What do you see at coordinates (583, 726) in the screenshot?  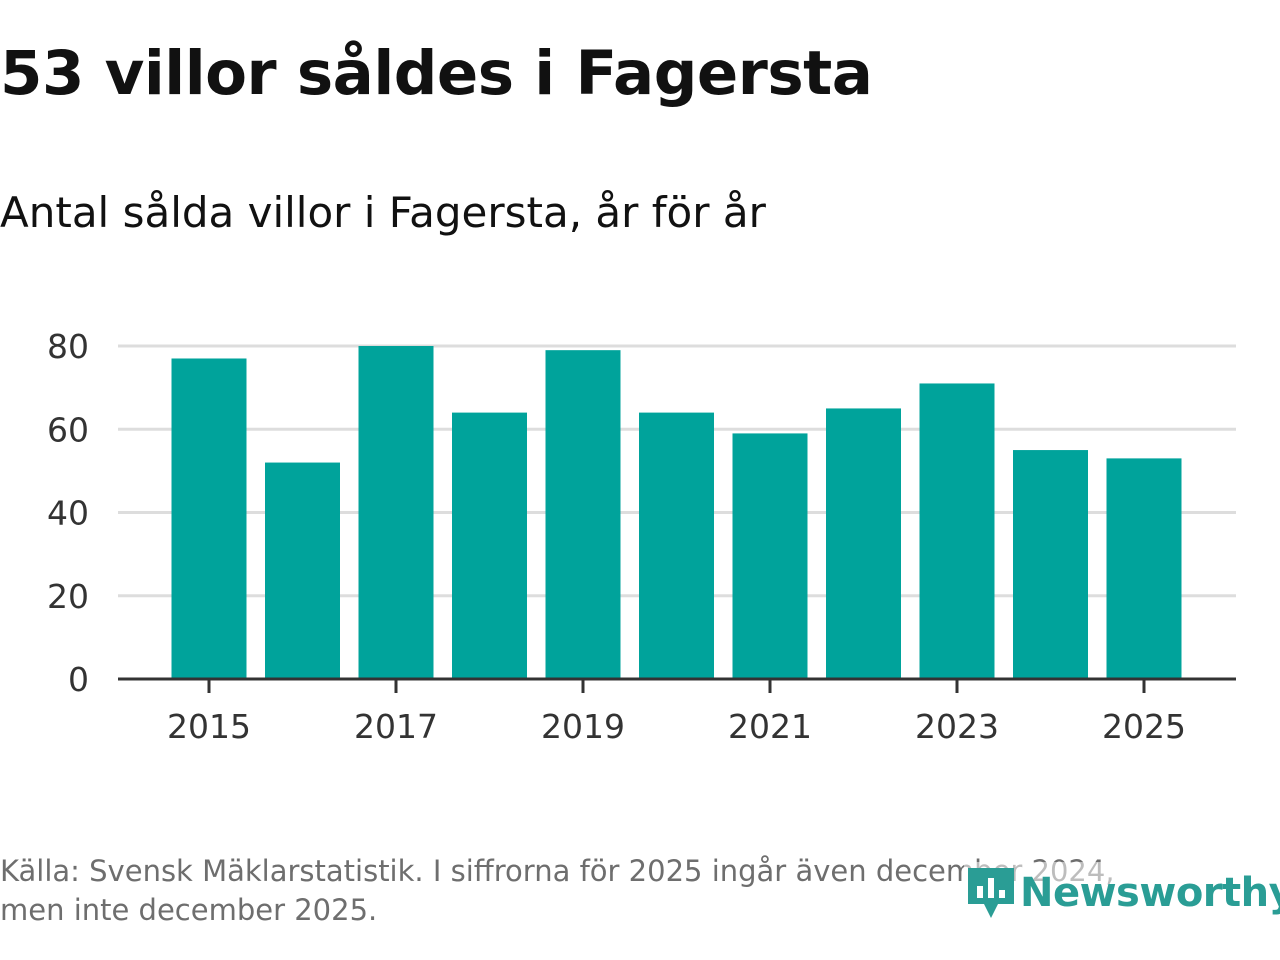 I see `x-tick-label: 2019` at bounding box center [583, 726].